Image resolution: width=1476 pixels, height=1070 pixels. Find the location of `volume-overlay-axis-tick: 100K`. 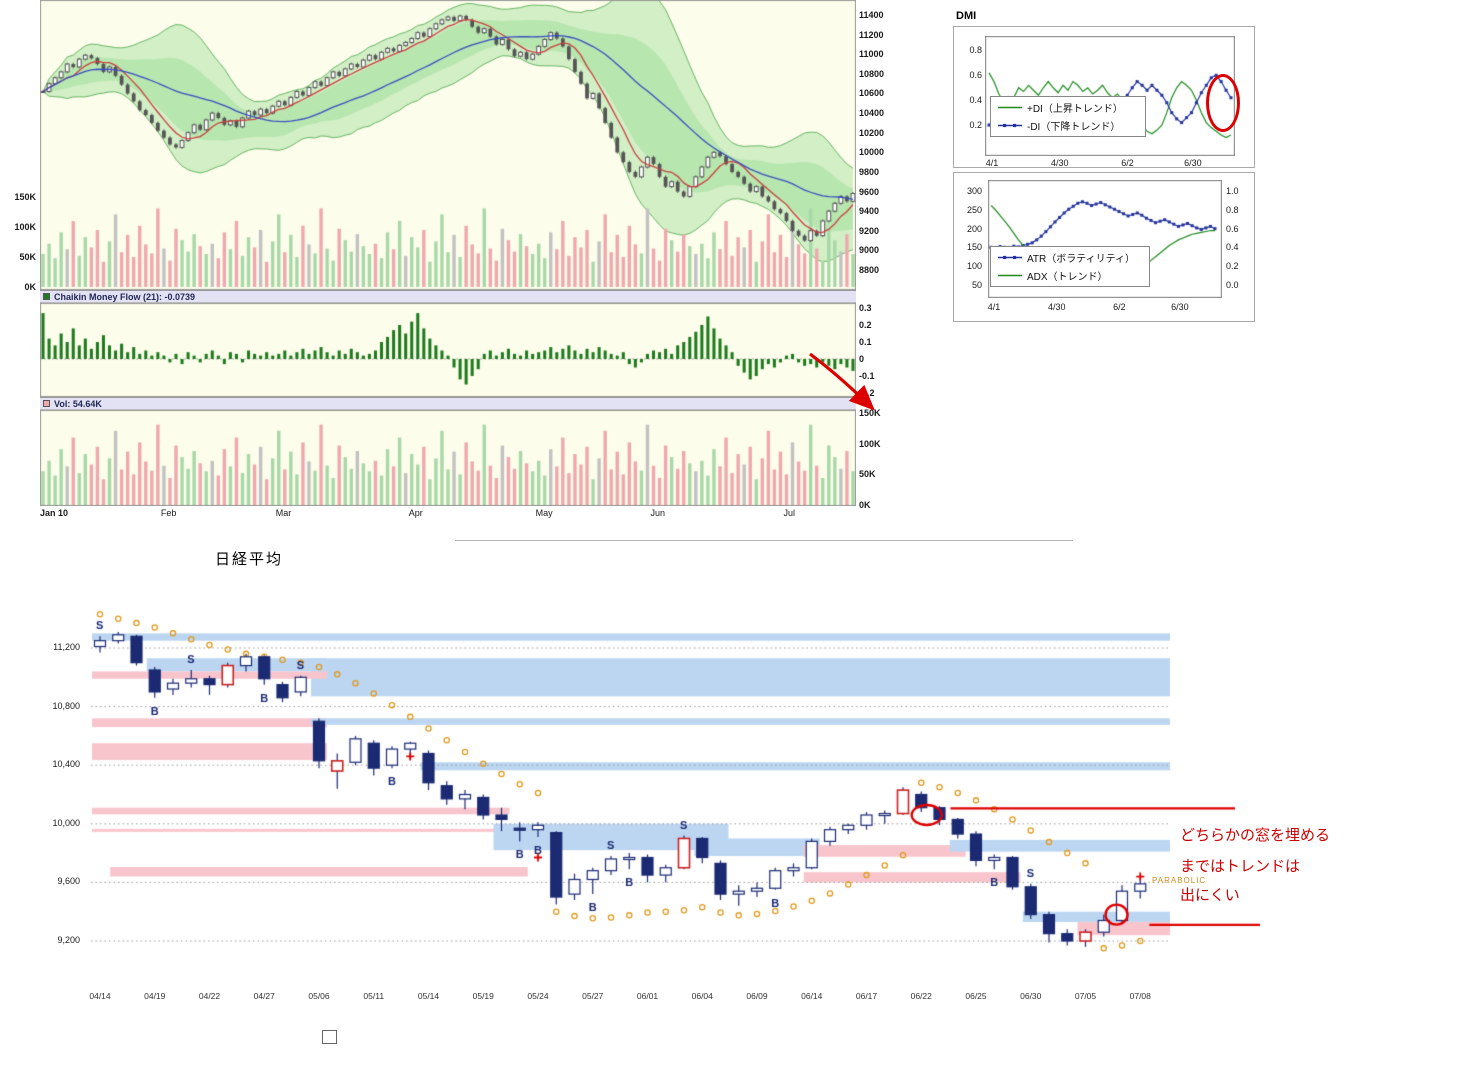

volume-overlay-axis-tick: 100K is located at coordinates (25, 227).